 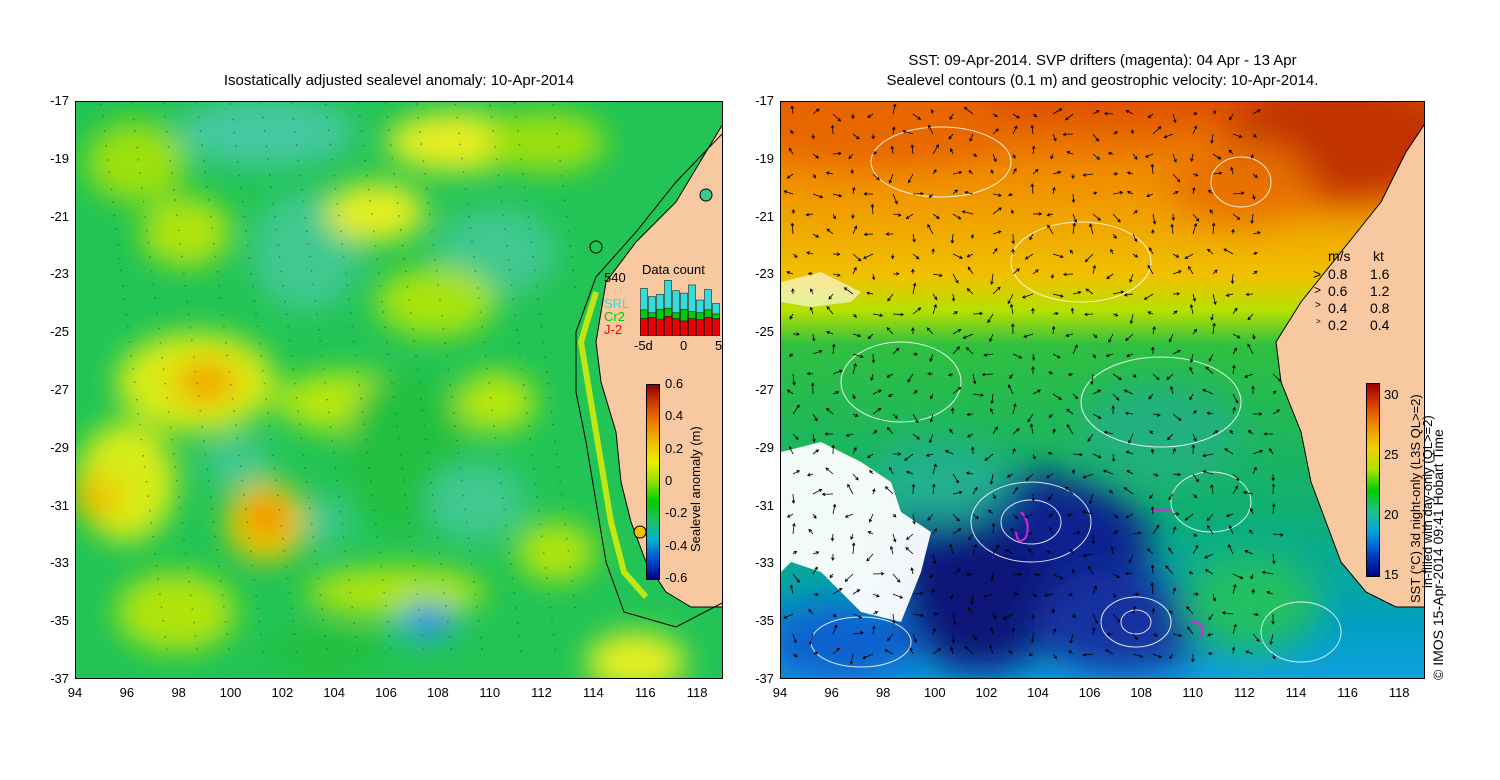 I want to click on sla-colorbar-tick: 0.6, so click(x=674, y=383).